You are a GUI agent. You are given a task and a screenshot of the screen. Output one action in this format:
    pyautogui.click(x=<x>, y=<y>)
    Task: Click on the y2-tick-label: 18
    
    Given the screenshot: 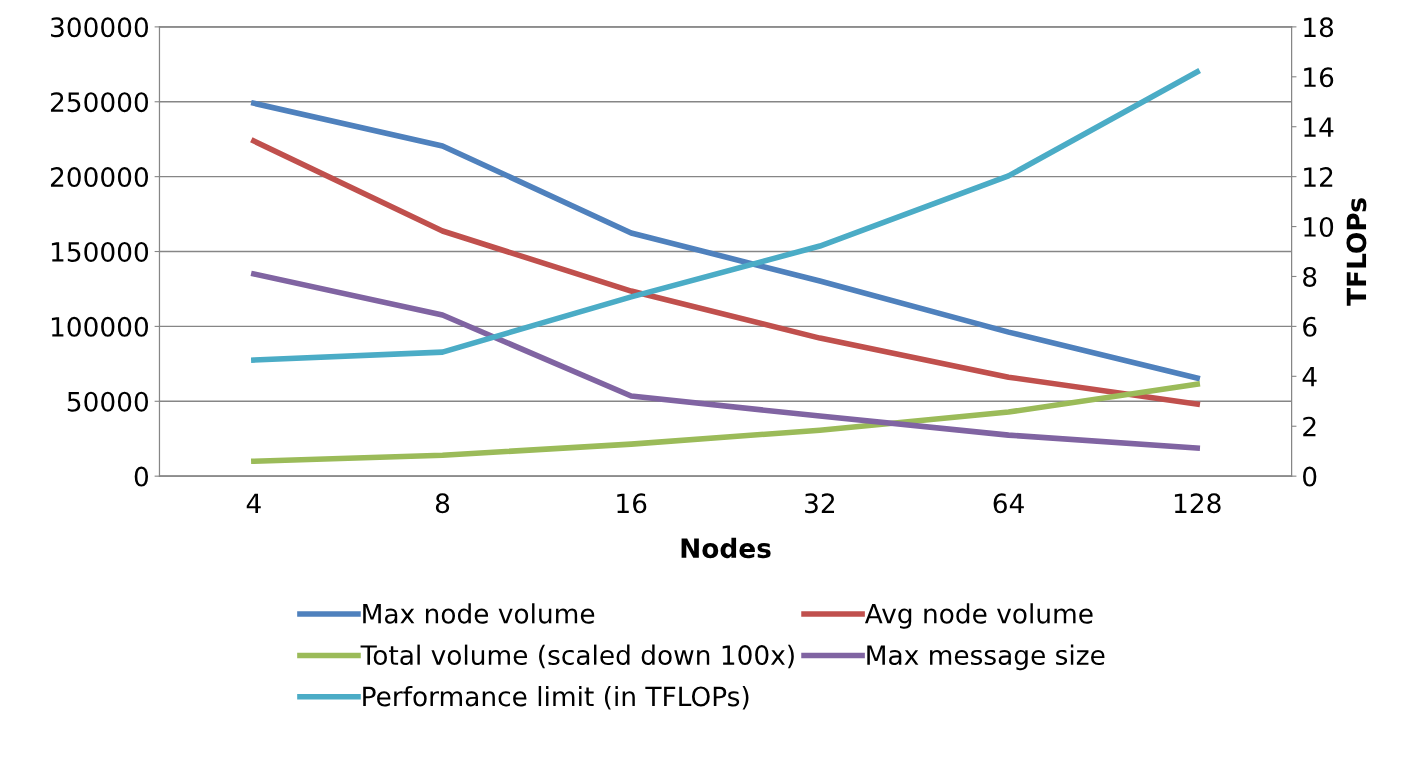 What is the action you would take?
    pyautogui.click(x=1319, y=27)
    